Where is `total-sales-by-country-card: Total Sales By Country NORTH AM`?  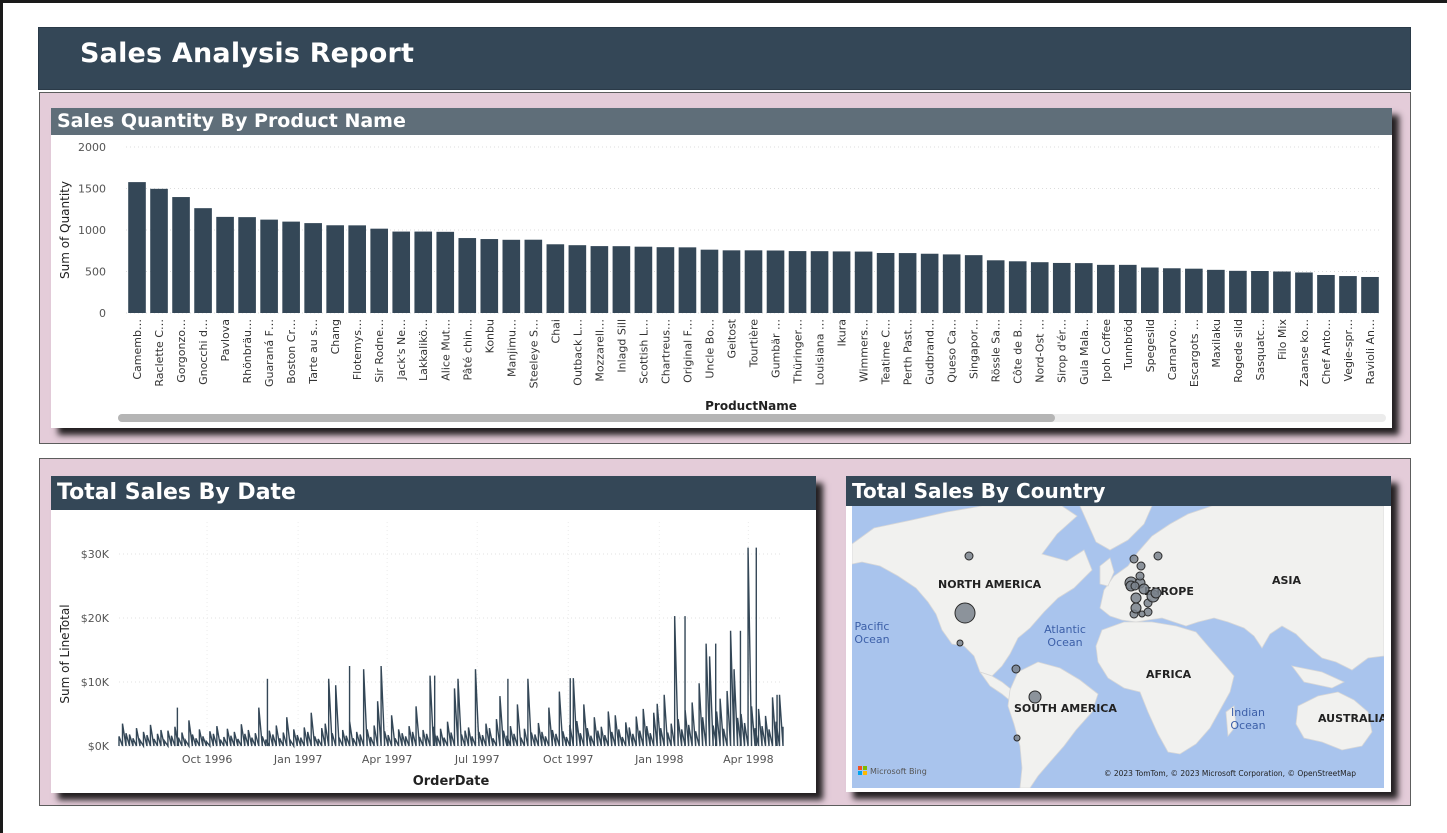
total-sales-by-country-card: Total Sales By Country NORTH AM is located at coordinates (1118, 634).